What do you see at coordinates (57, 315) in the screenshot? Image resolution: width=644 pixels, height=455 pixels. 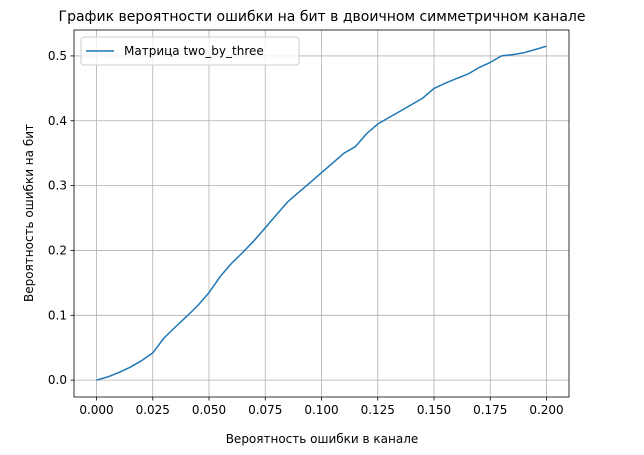 I see `y-tick-label: 0.1` at bounding box center [57, 315].